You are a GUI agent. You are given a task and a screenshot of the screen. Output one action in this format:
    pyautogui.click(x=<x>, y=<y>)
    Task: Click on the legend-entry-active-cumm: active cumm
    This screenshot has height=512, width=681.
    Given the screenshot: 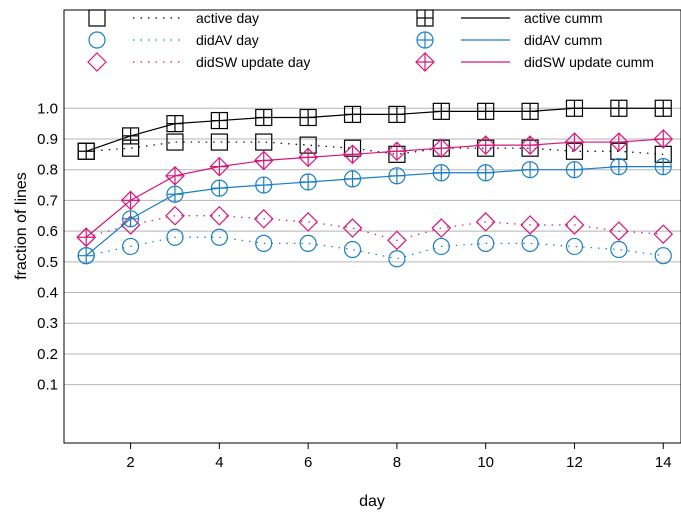 What is the action you would take?
    pyautogui.click(x=509, y=18)
    